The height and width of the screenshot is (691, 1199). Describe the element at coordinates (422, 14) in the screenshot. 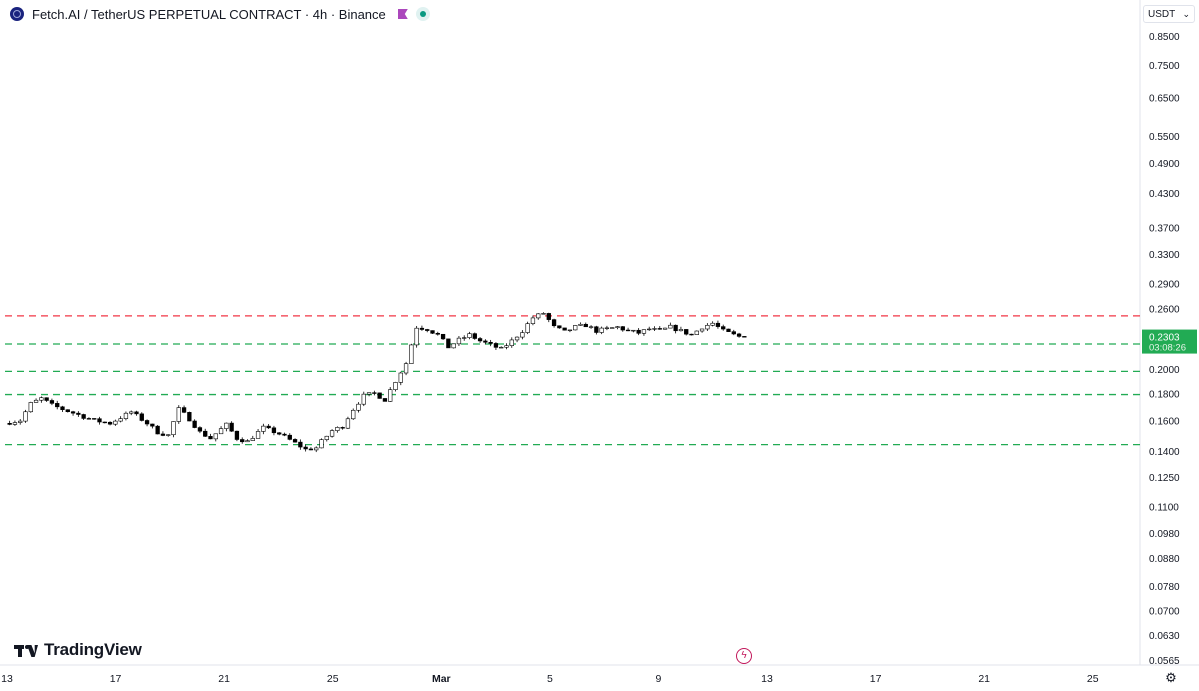

I see `market-status-icon` at that location.